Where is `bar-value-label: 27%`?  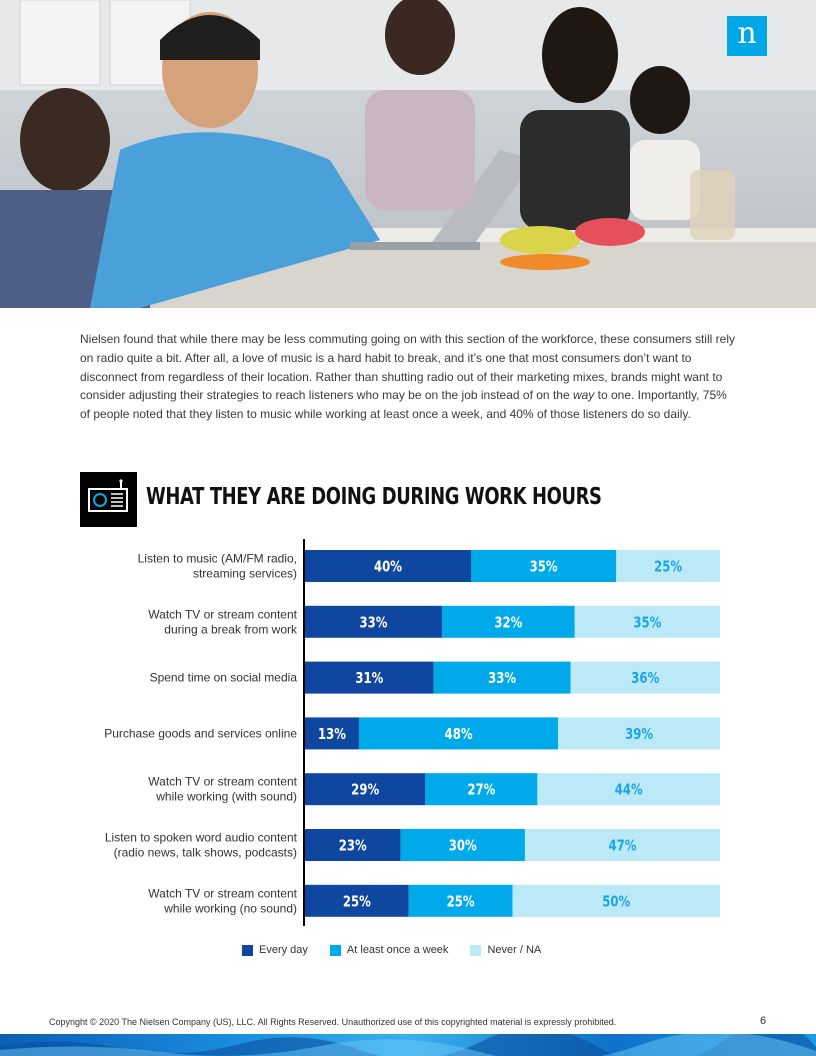
bar-value-label: 27% is located at coordinates (481, 790).